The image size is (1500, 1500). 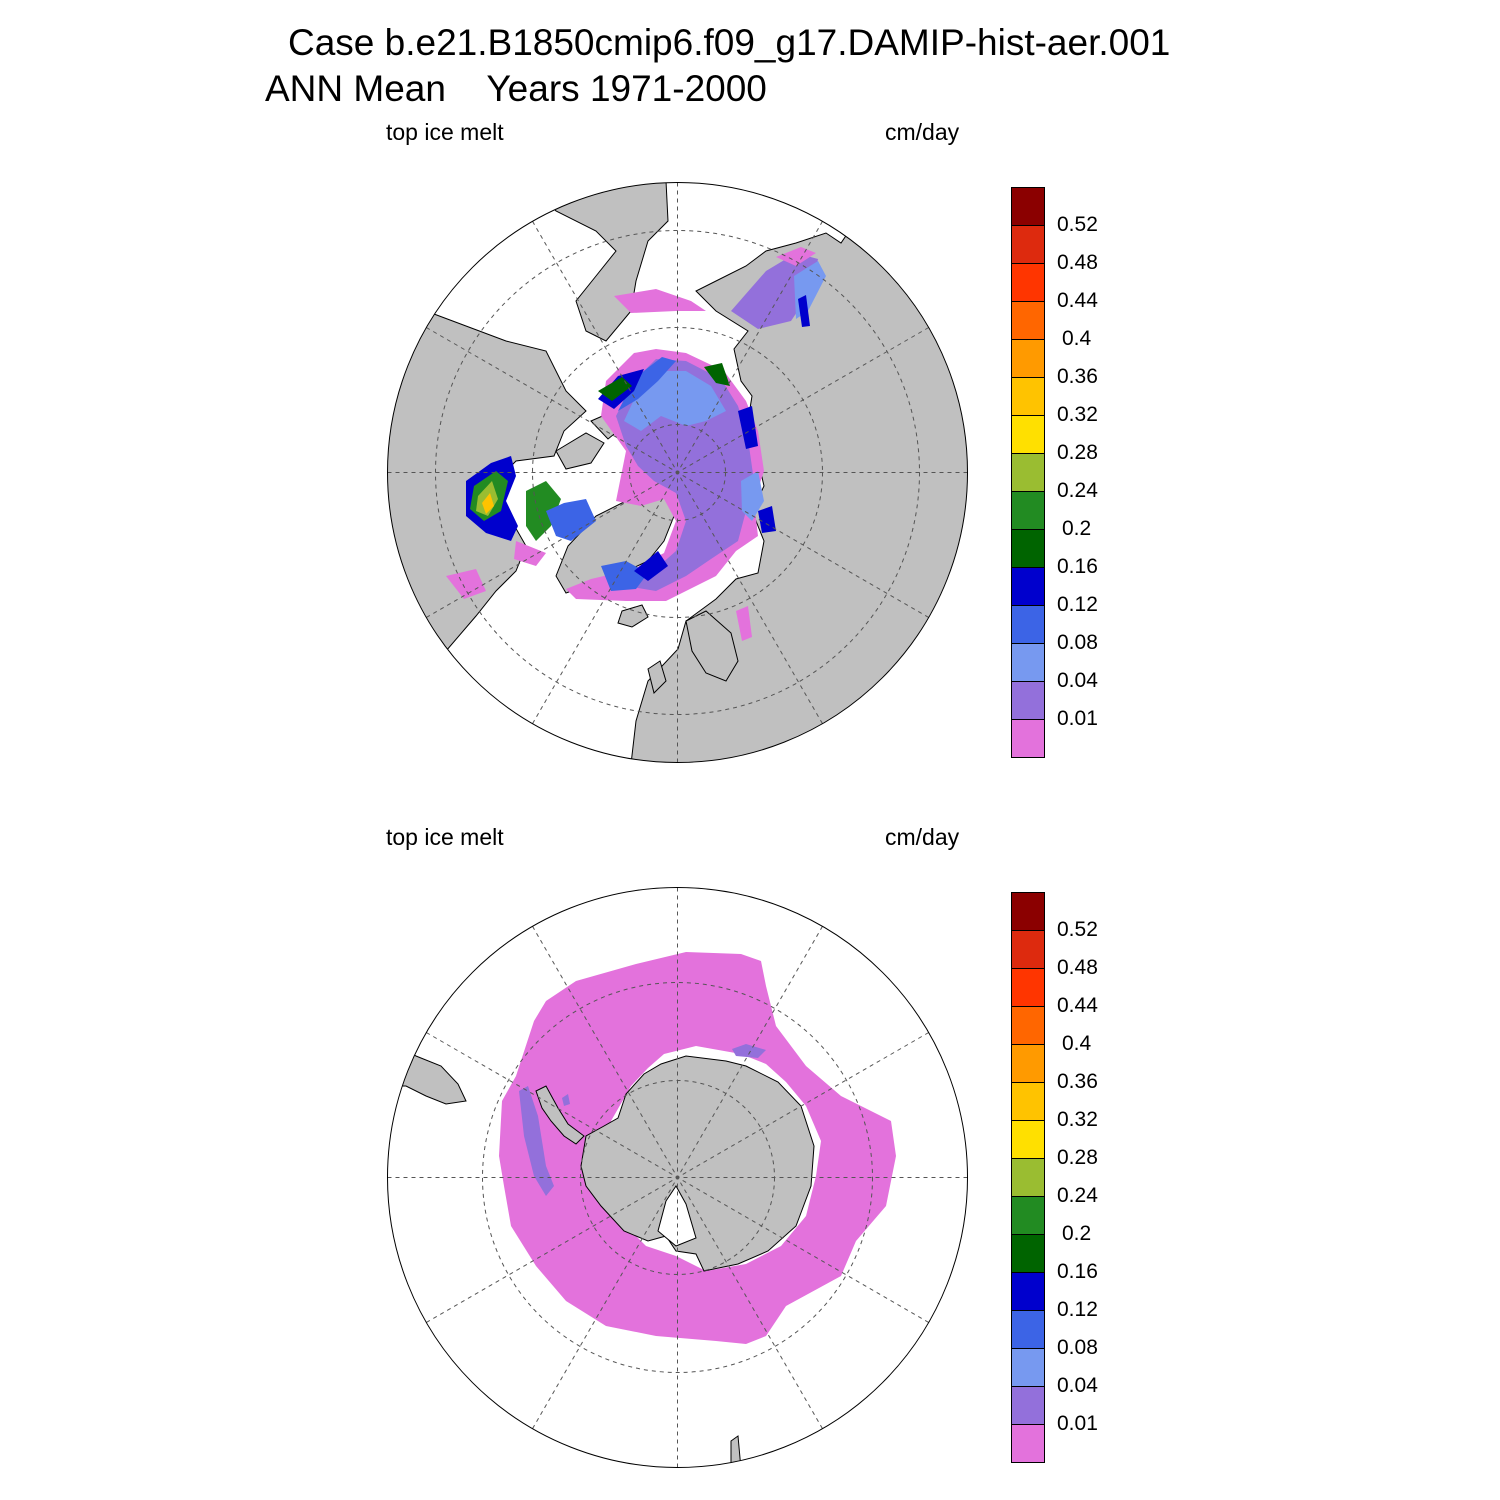 What do you see at coordinates (1077, 1005) in the screenshot?
I see `sh-colorbar-tick-label: 0.44` at bounding box center [1077, 1005].